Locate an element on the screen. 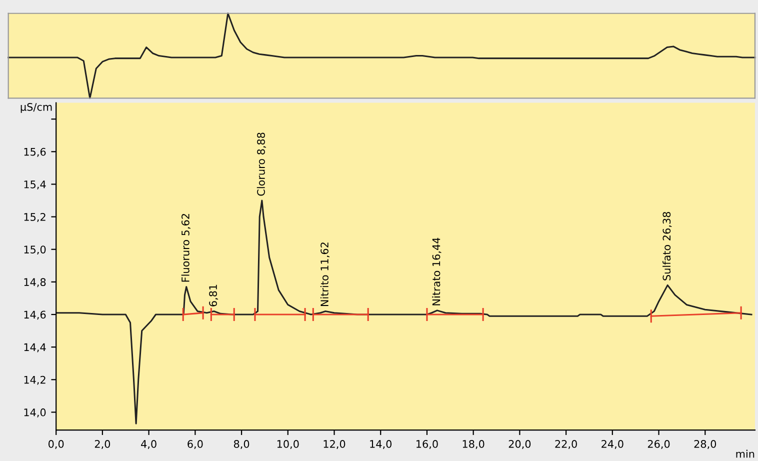  annotation: Cloruro 8,88 is located at coordinates (261, 164).